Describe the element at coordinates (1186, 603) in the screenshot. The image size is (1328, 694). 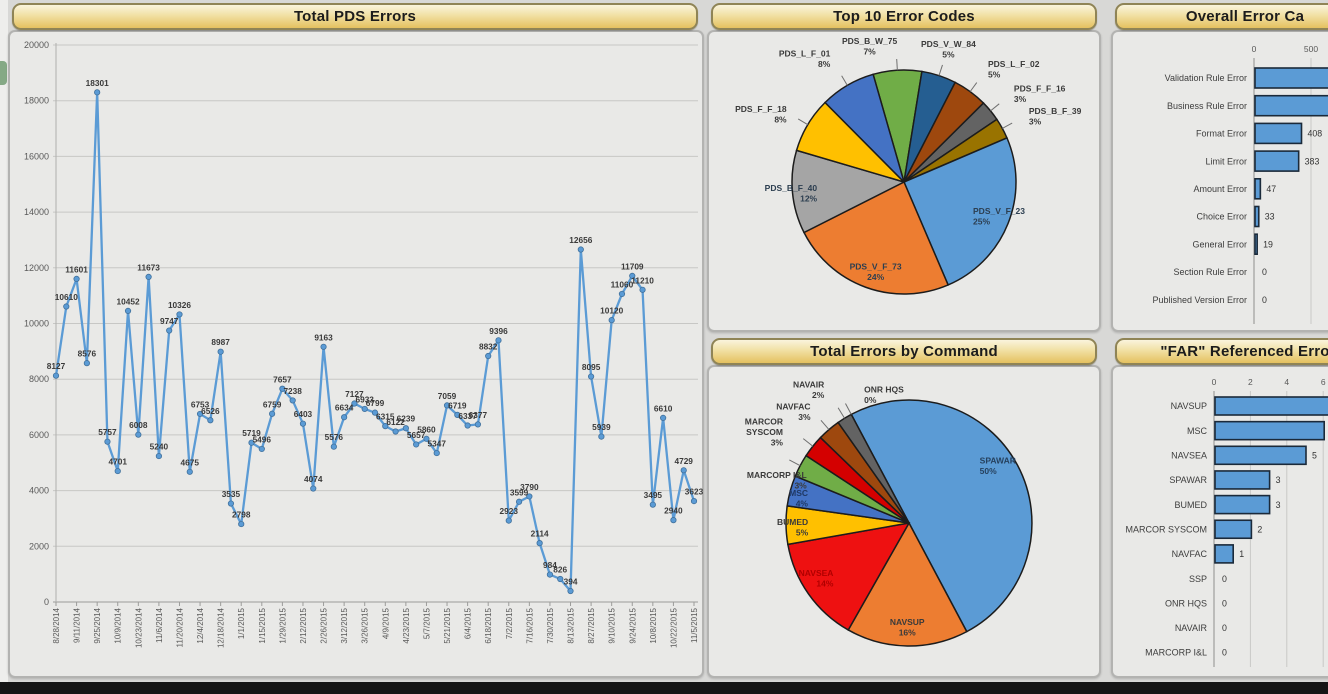
I see `svg-text: ONR HQS` at that location.